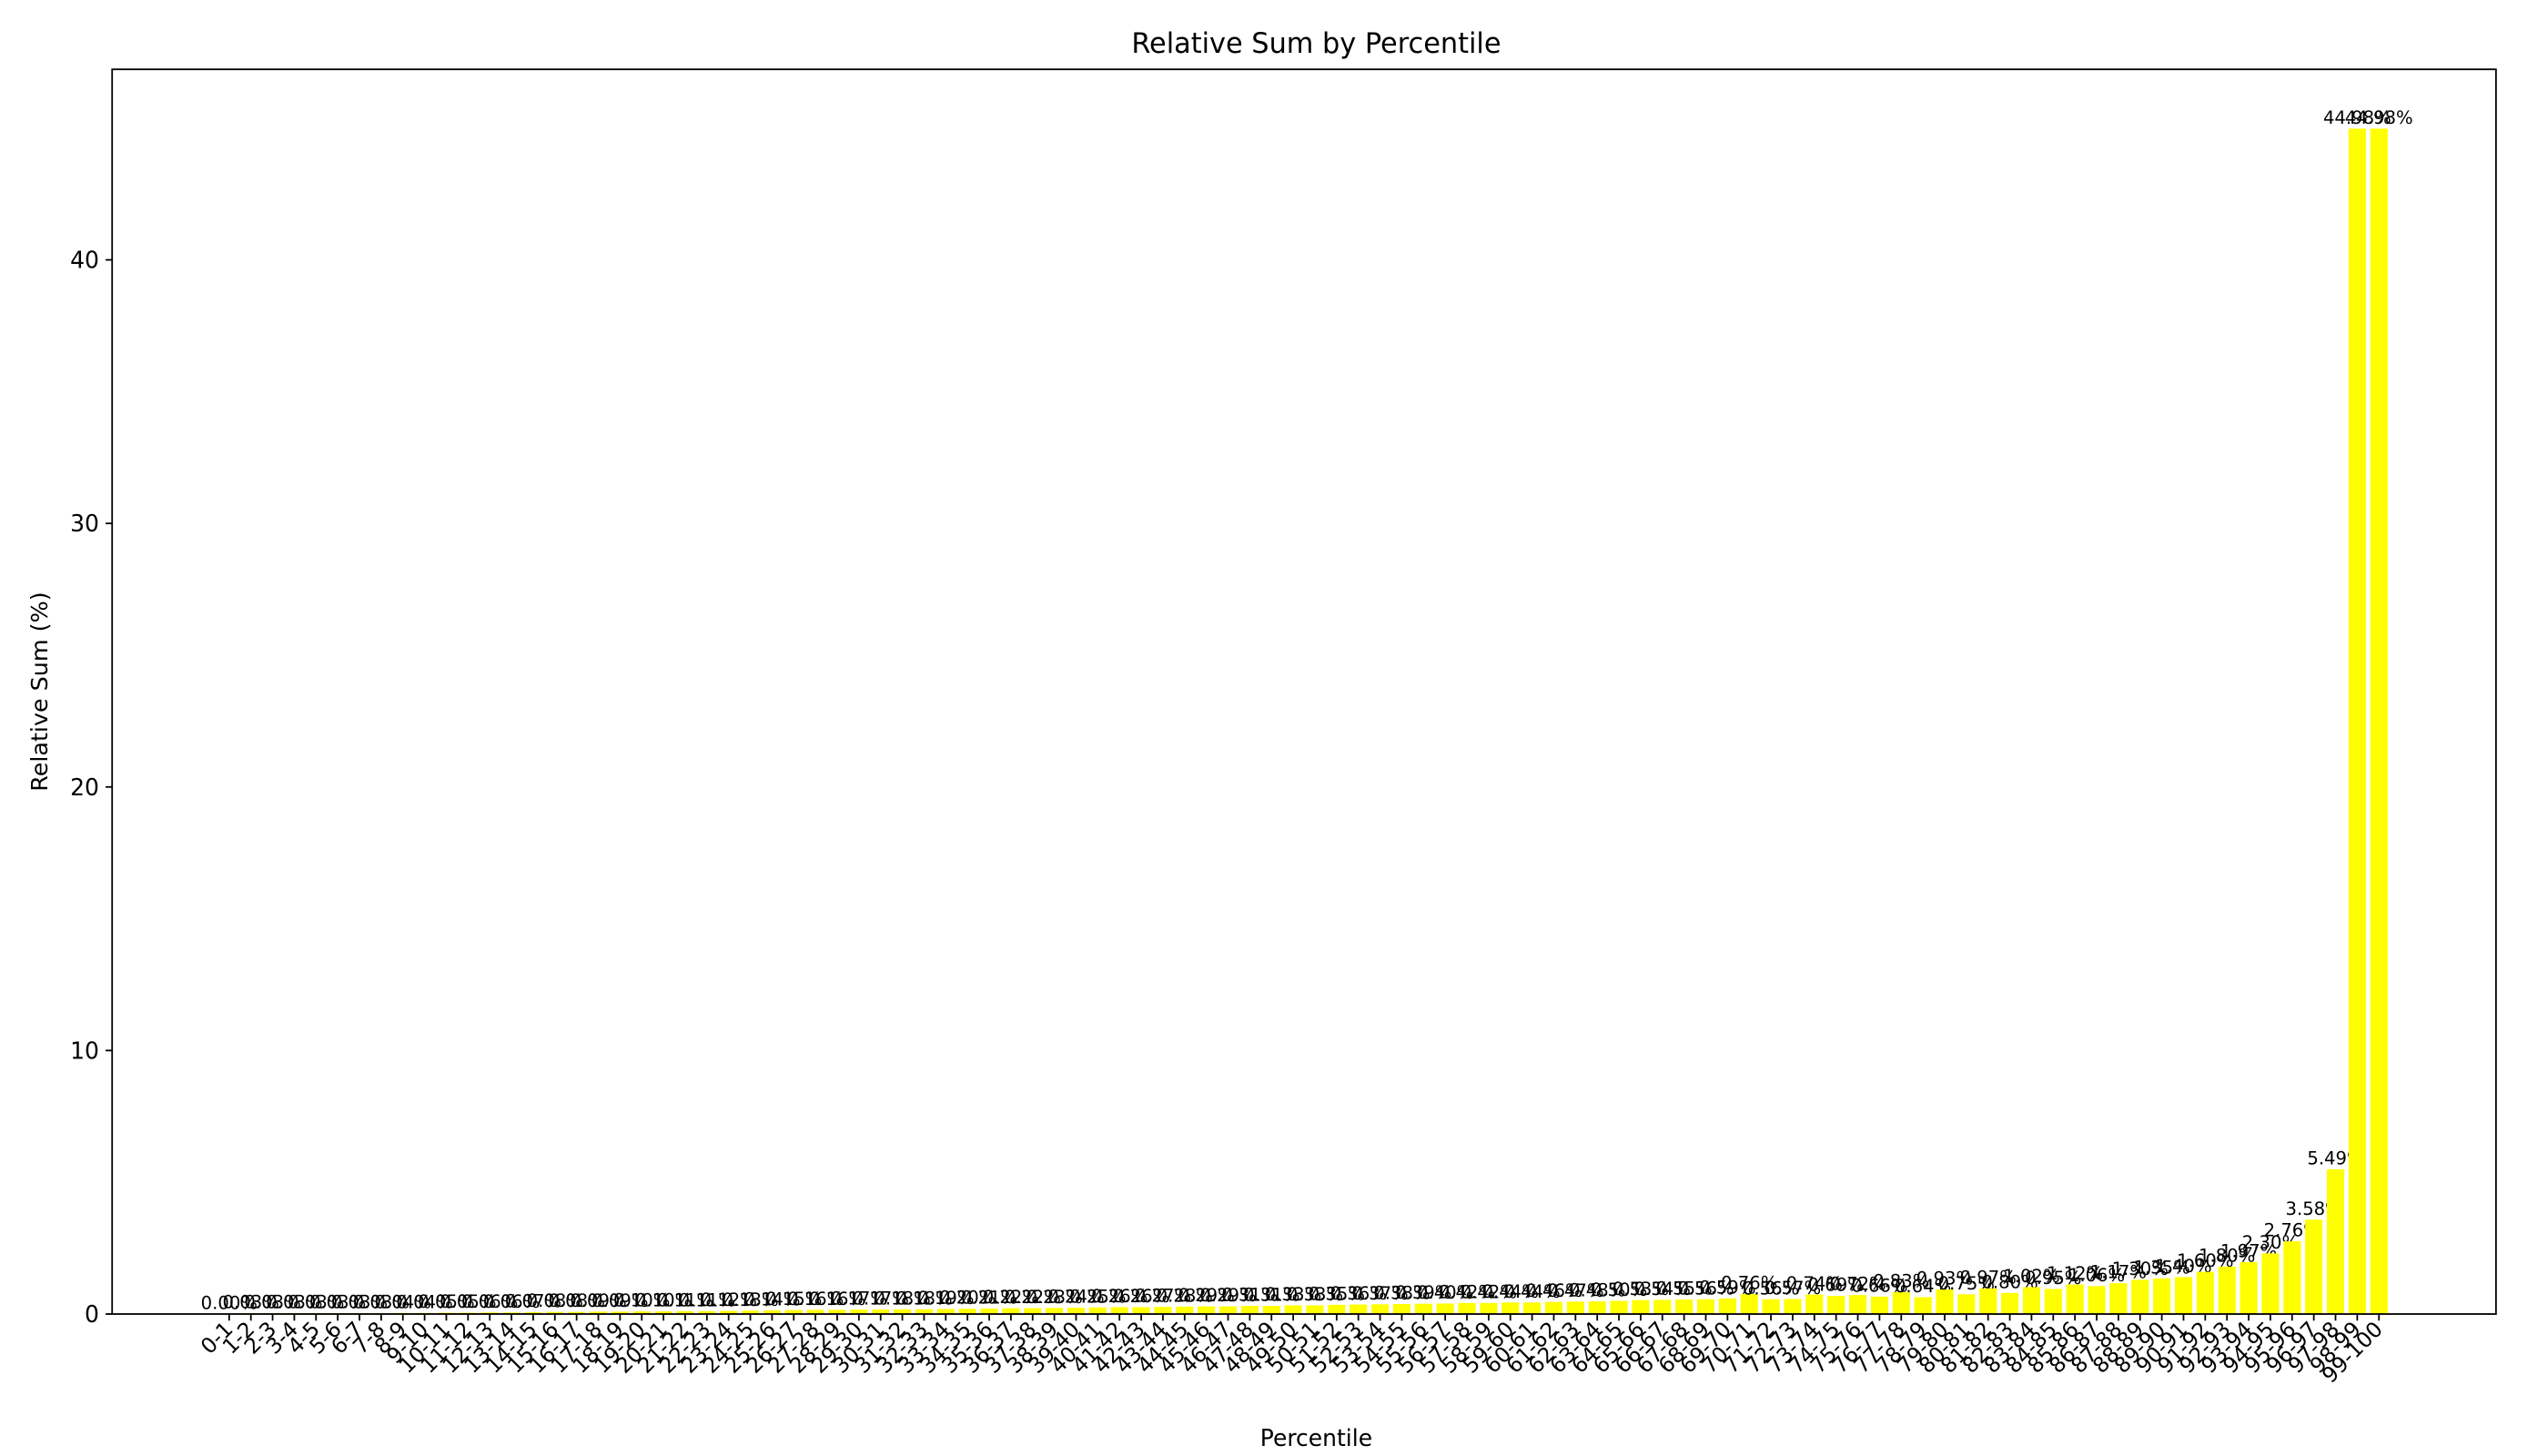  Describe the element at coordinates (750, 1300) in the screenshot. I see `data-label: 0.13%` at that location.